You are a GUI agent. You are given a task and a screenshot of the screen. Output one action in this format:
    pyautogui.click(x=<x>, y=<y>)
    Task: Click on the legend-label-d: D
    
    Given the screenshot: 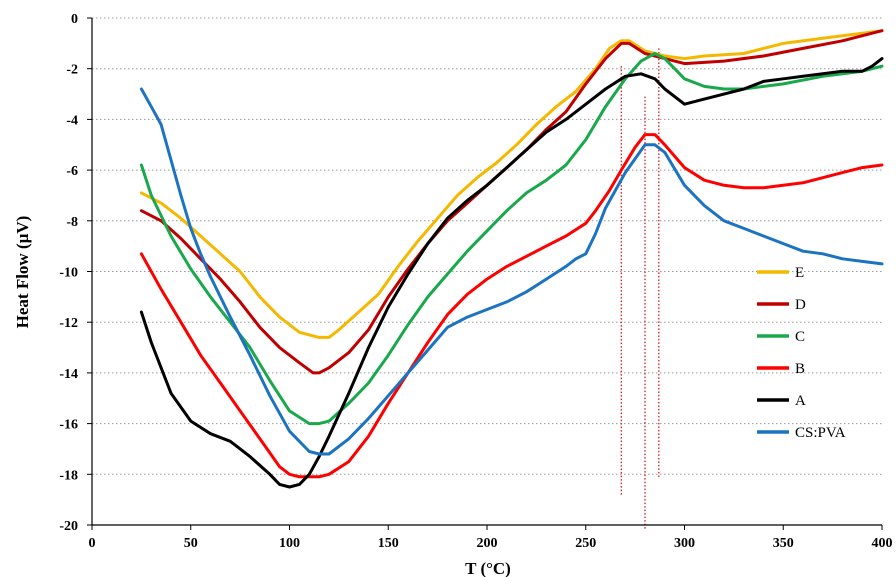 What is the action you would take?
    pyautogui.click(x=800, y=305)
    